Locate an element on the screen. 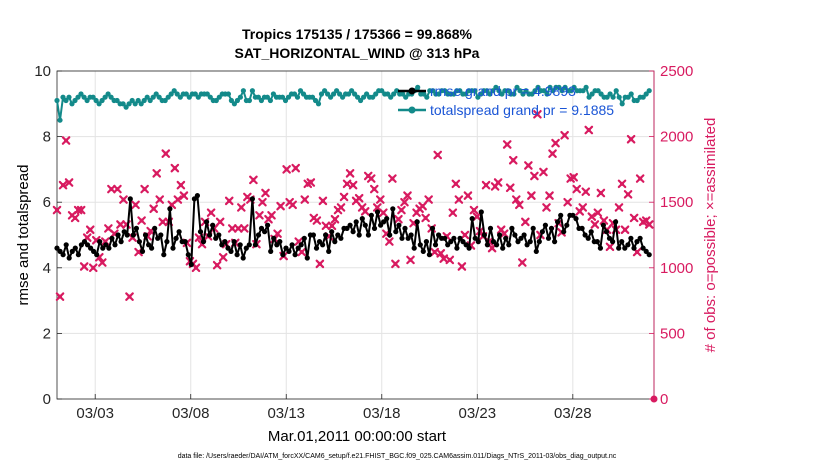 The height and width of the screenshot is (470, 830). x-axis-ticks: 03/03 03/08 03/13 03/18 03/23 03/28 is located at coordinates (334, 408).